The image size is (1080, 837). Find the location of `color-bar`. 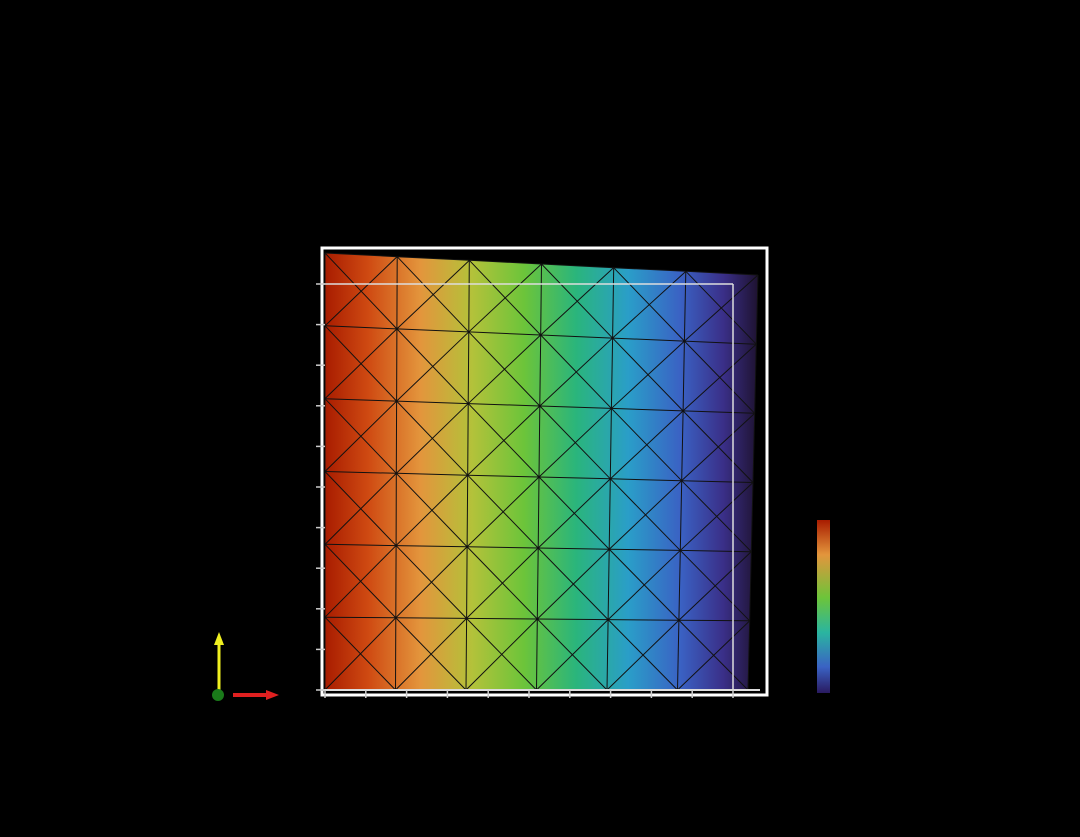

color-bar is located at coordinates (823, 606).